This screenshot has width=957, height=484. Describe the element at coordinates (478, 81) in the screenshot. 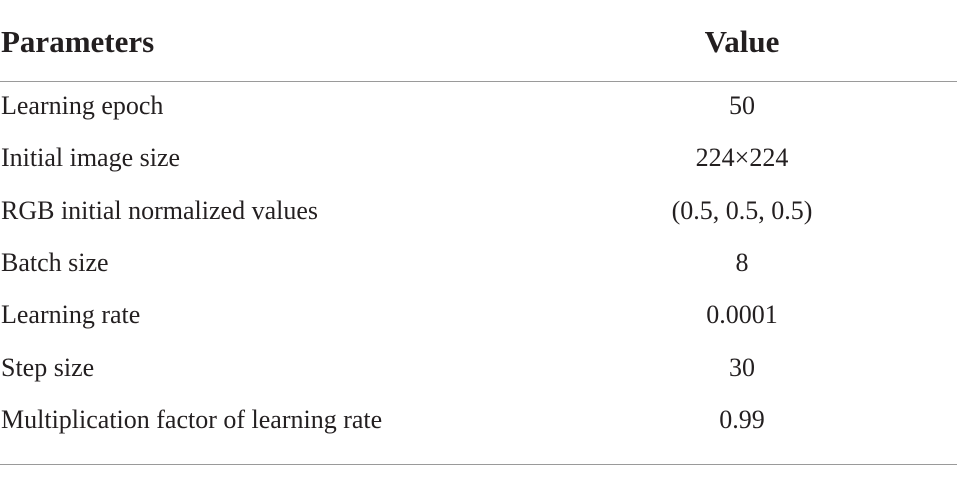

I see `header-rule` at that location.